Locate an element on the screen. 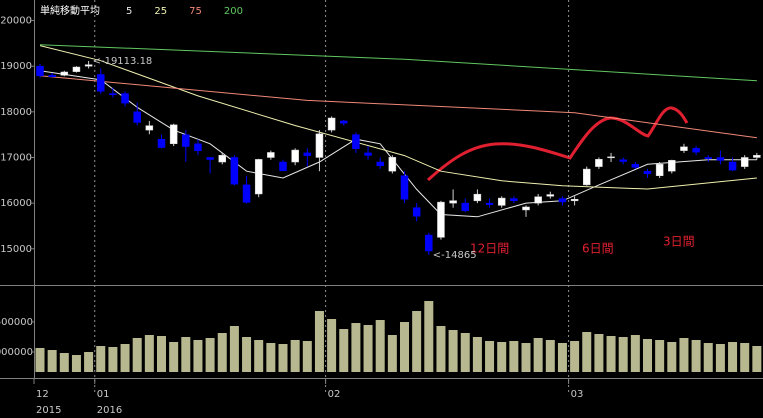  legend-entry: 5 is located at coordinates (129, 11).